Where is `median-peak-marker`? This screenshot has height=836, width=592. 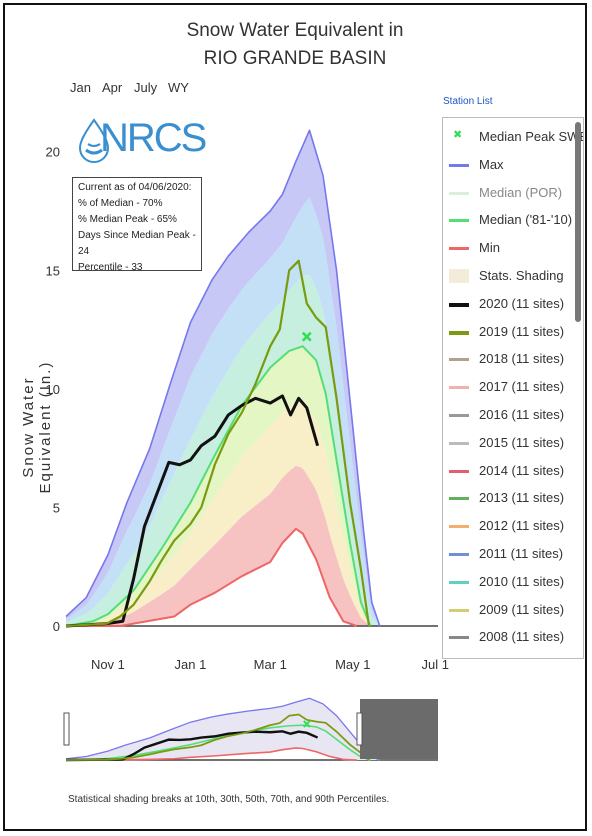
median-peak-marker is located at coordinates (306, 336).